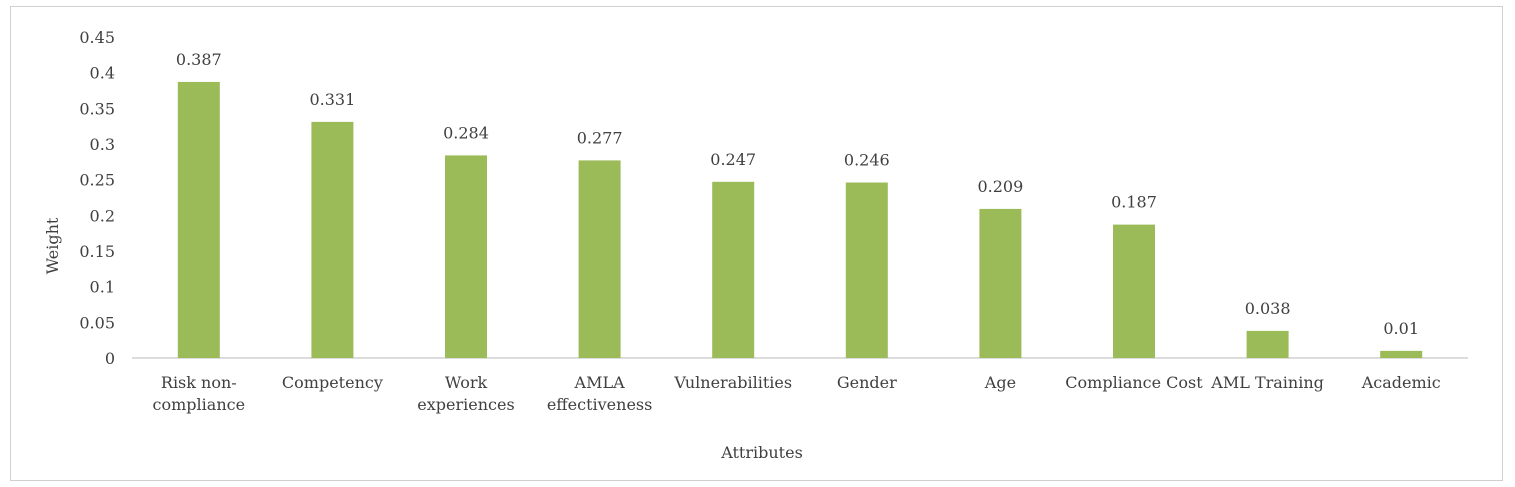  What do you see at coordinates (733, 159) in the screenshot?
I see `data-label: 0.247` at bounding box center [733, 159].